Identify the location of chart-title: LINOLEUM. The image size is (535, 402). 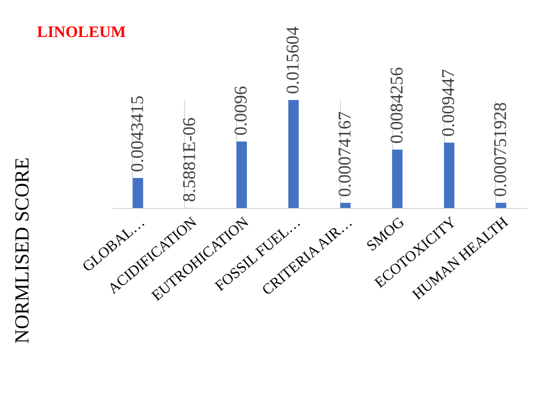
(81, 32).